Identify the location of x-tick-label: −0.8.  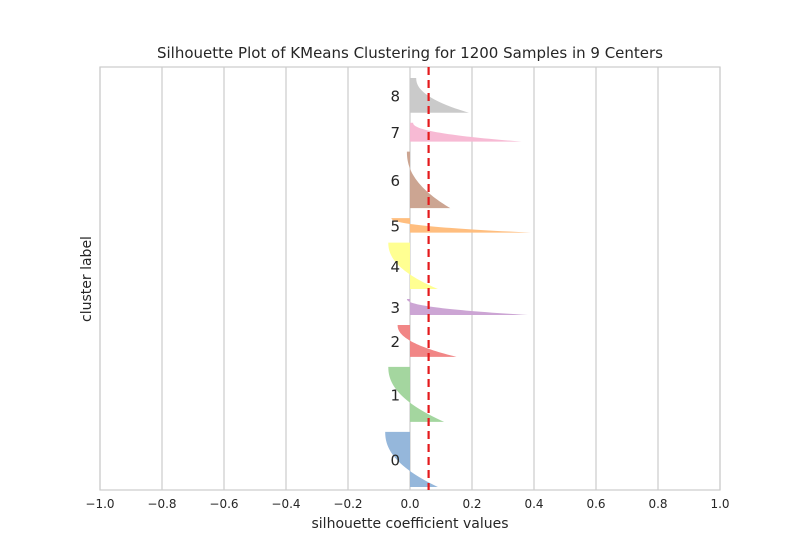
(161, 504).